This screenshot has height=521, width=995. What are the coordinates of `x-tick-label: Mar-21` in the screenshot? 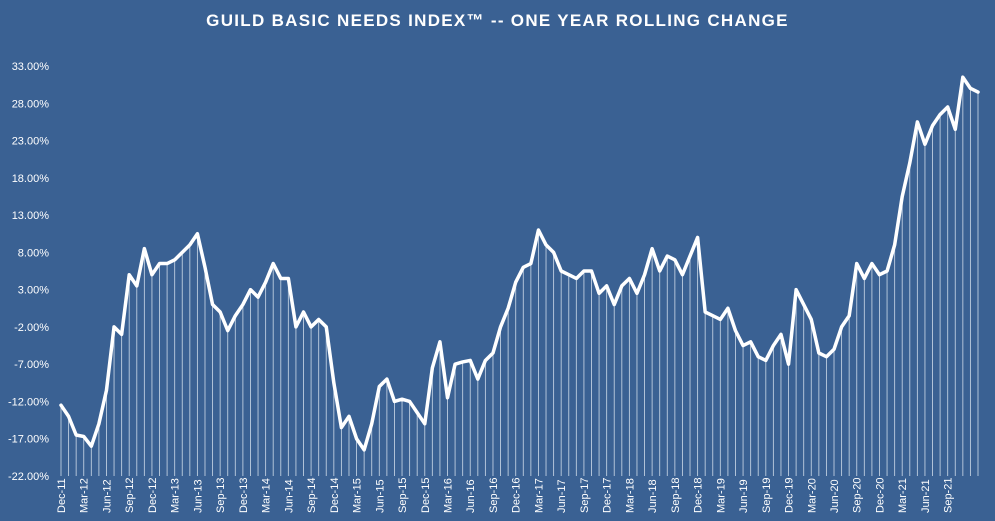 It's located at (903, 495).